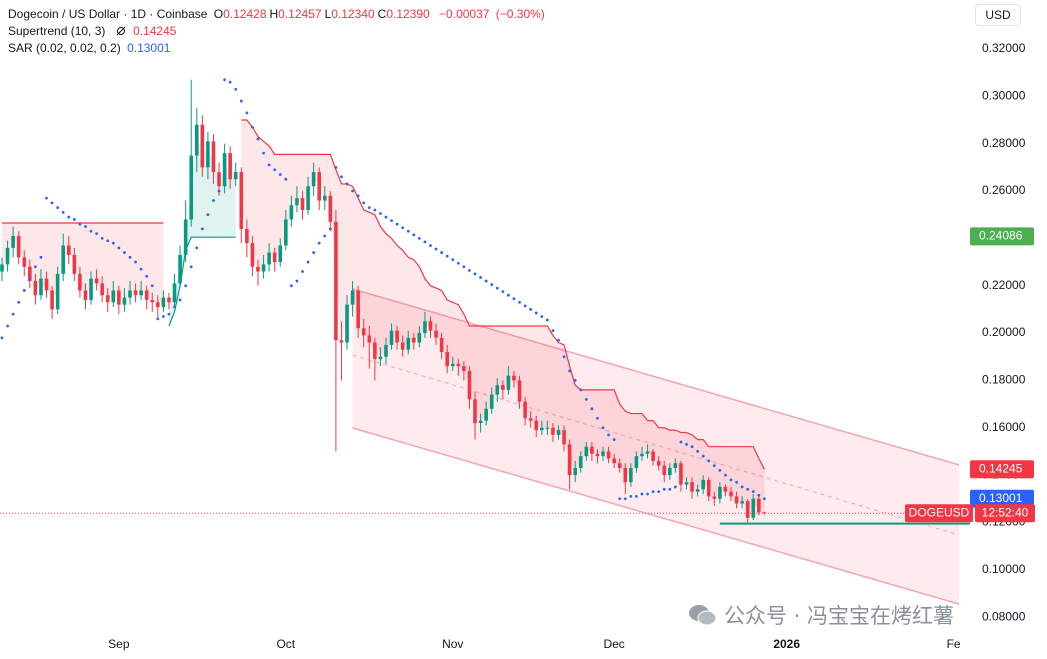 The width and height of the screenshot is (1047, 659). I want to click on currency-button: USD, so click(998, 15).